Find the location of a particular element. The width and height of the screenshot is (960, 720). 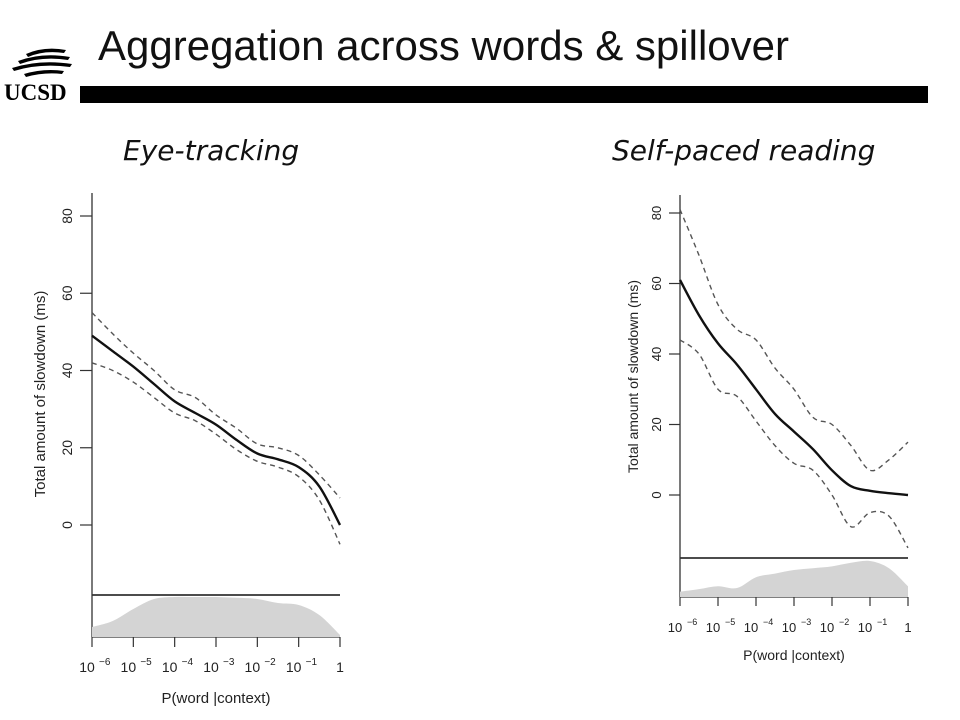

ucsd-wave-logo-icon is located at coordinates (42, 62).